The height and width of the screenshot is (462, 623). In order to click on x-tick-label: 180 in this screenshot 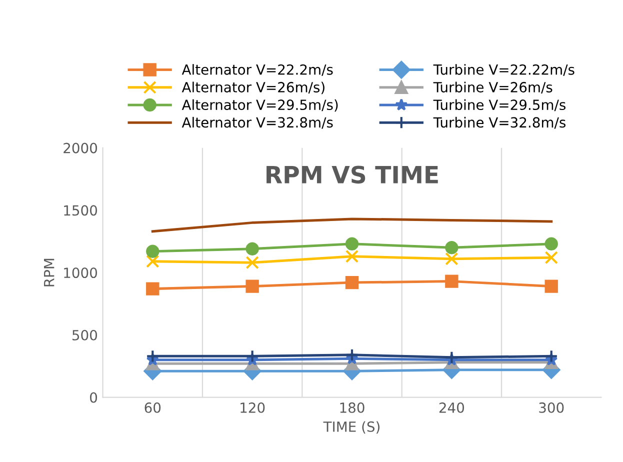, I will do `click(352, 407)`.